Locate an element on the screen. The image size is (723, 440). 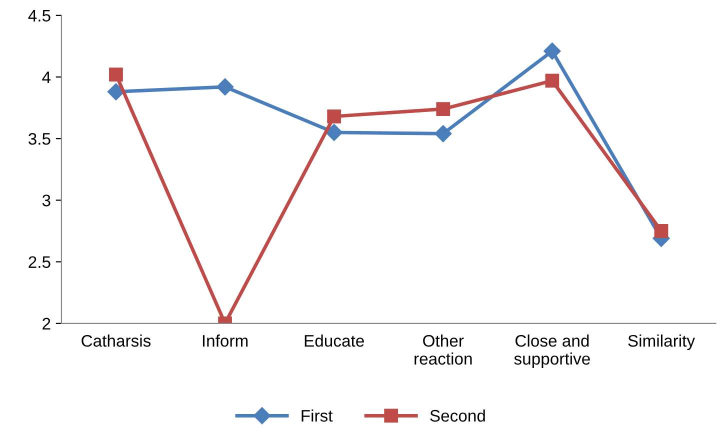
legend-label: Second is located at coordinates (457, 415).